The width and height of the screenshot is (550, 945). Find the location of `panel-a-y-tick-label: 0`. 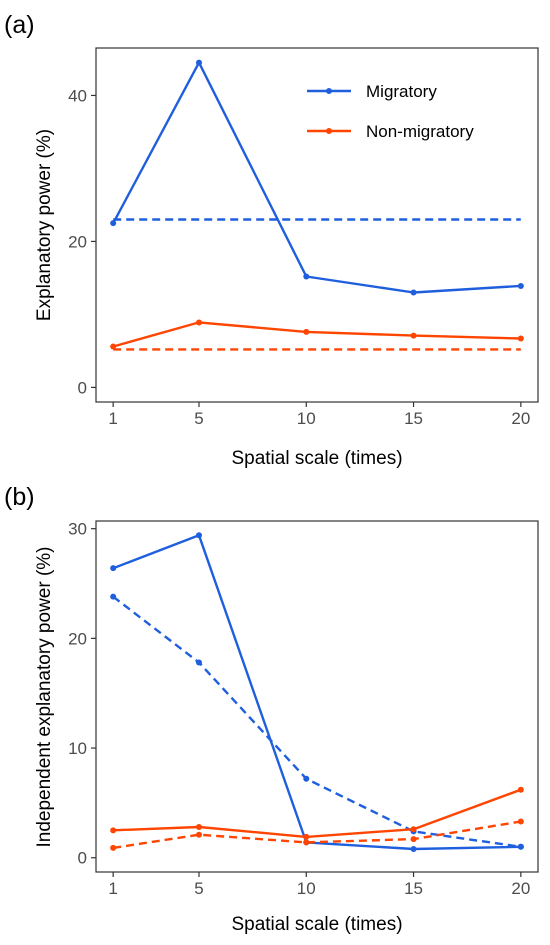

panel-a-y-tick-label: 0 is located at coordinates (82, 387).